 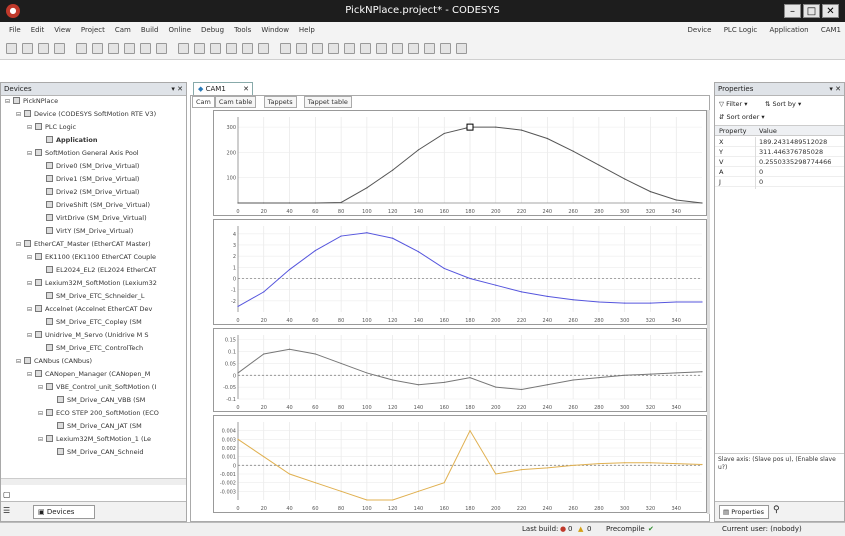 I want to click on copy-icon, so click(x=129, y=48).